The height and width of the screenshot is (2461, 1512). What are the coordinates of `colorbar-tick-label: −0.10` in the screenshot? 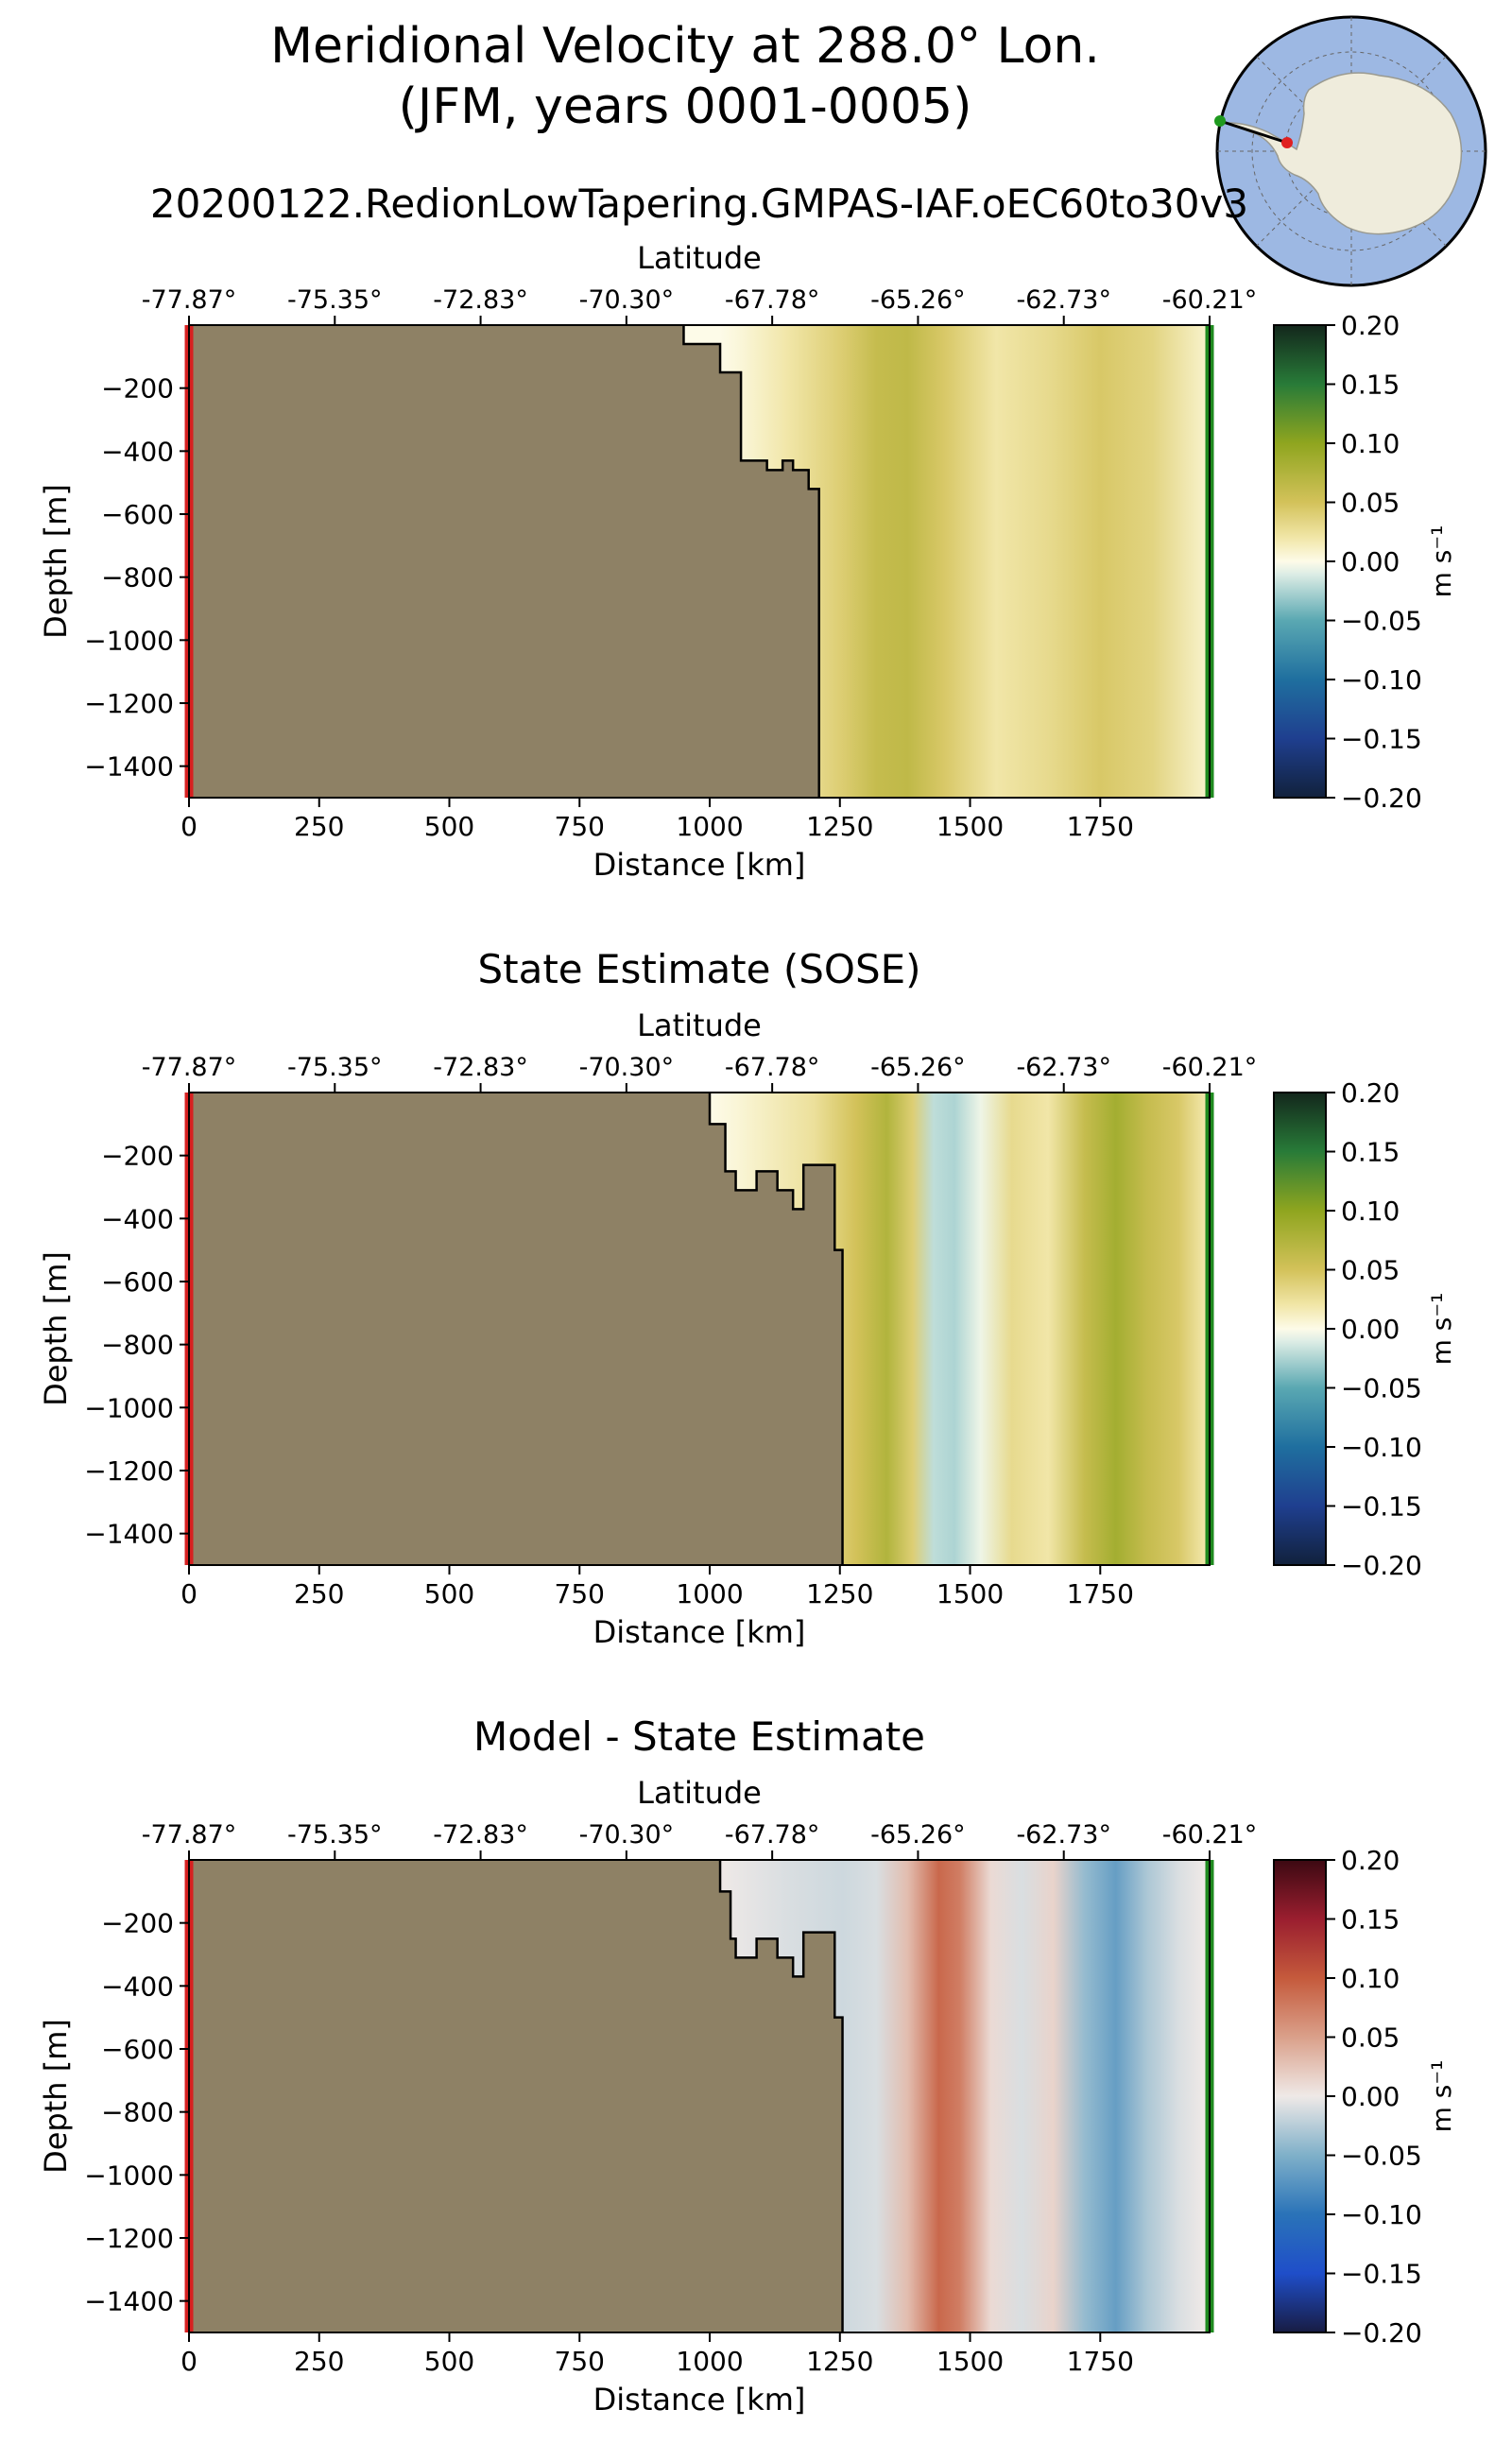 It's located at (1381, 1447).